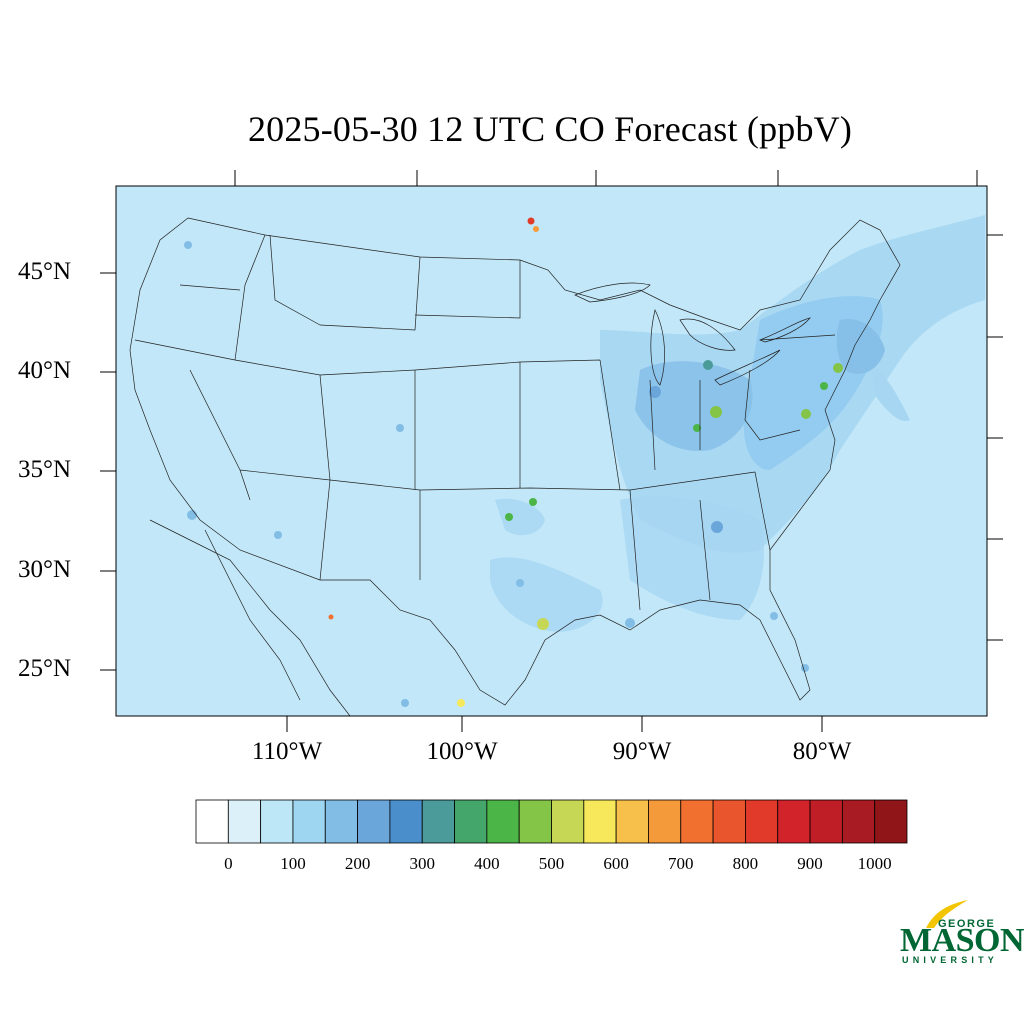  I want to click on mexico-outline, so click(250, 617).